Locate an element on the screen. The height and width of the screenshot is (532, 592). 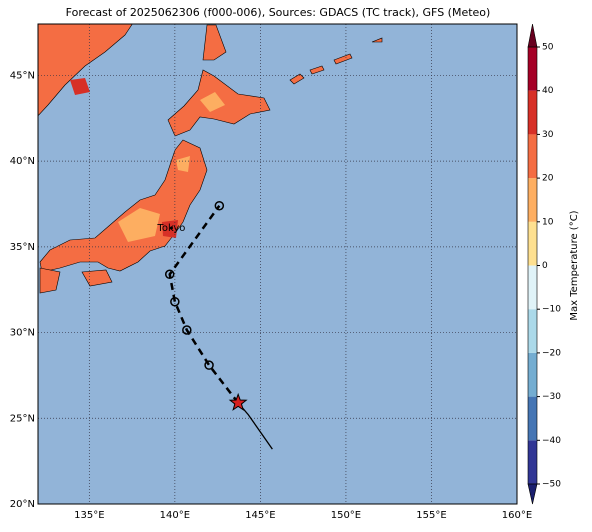
lat-tick-label: 45°N is located at coordinates (22, 75).